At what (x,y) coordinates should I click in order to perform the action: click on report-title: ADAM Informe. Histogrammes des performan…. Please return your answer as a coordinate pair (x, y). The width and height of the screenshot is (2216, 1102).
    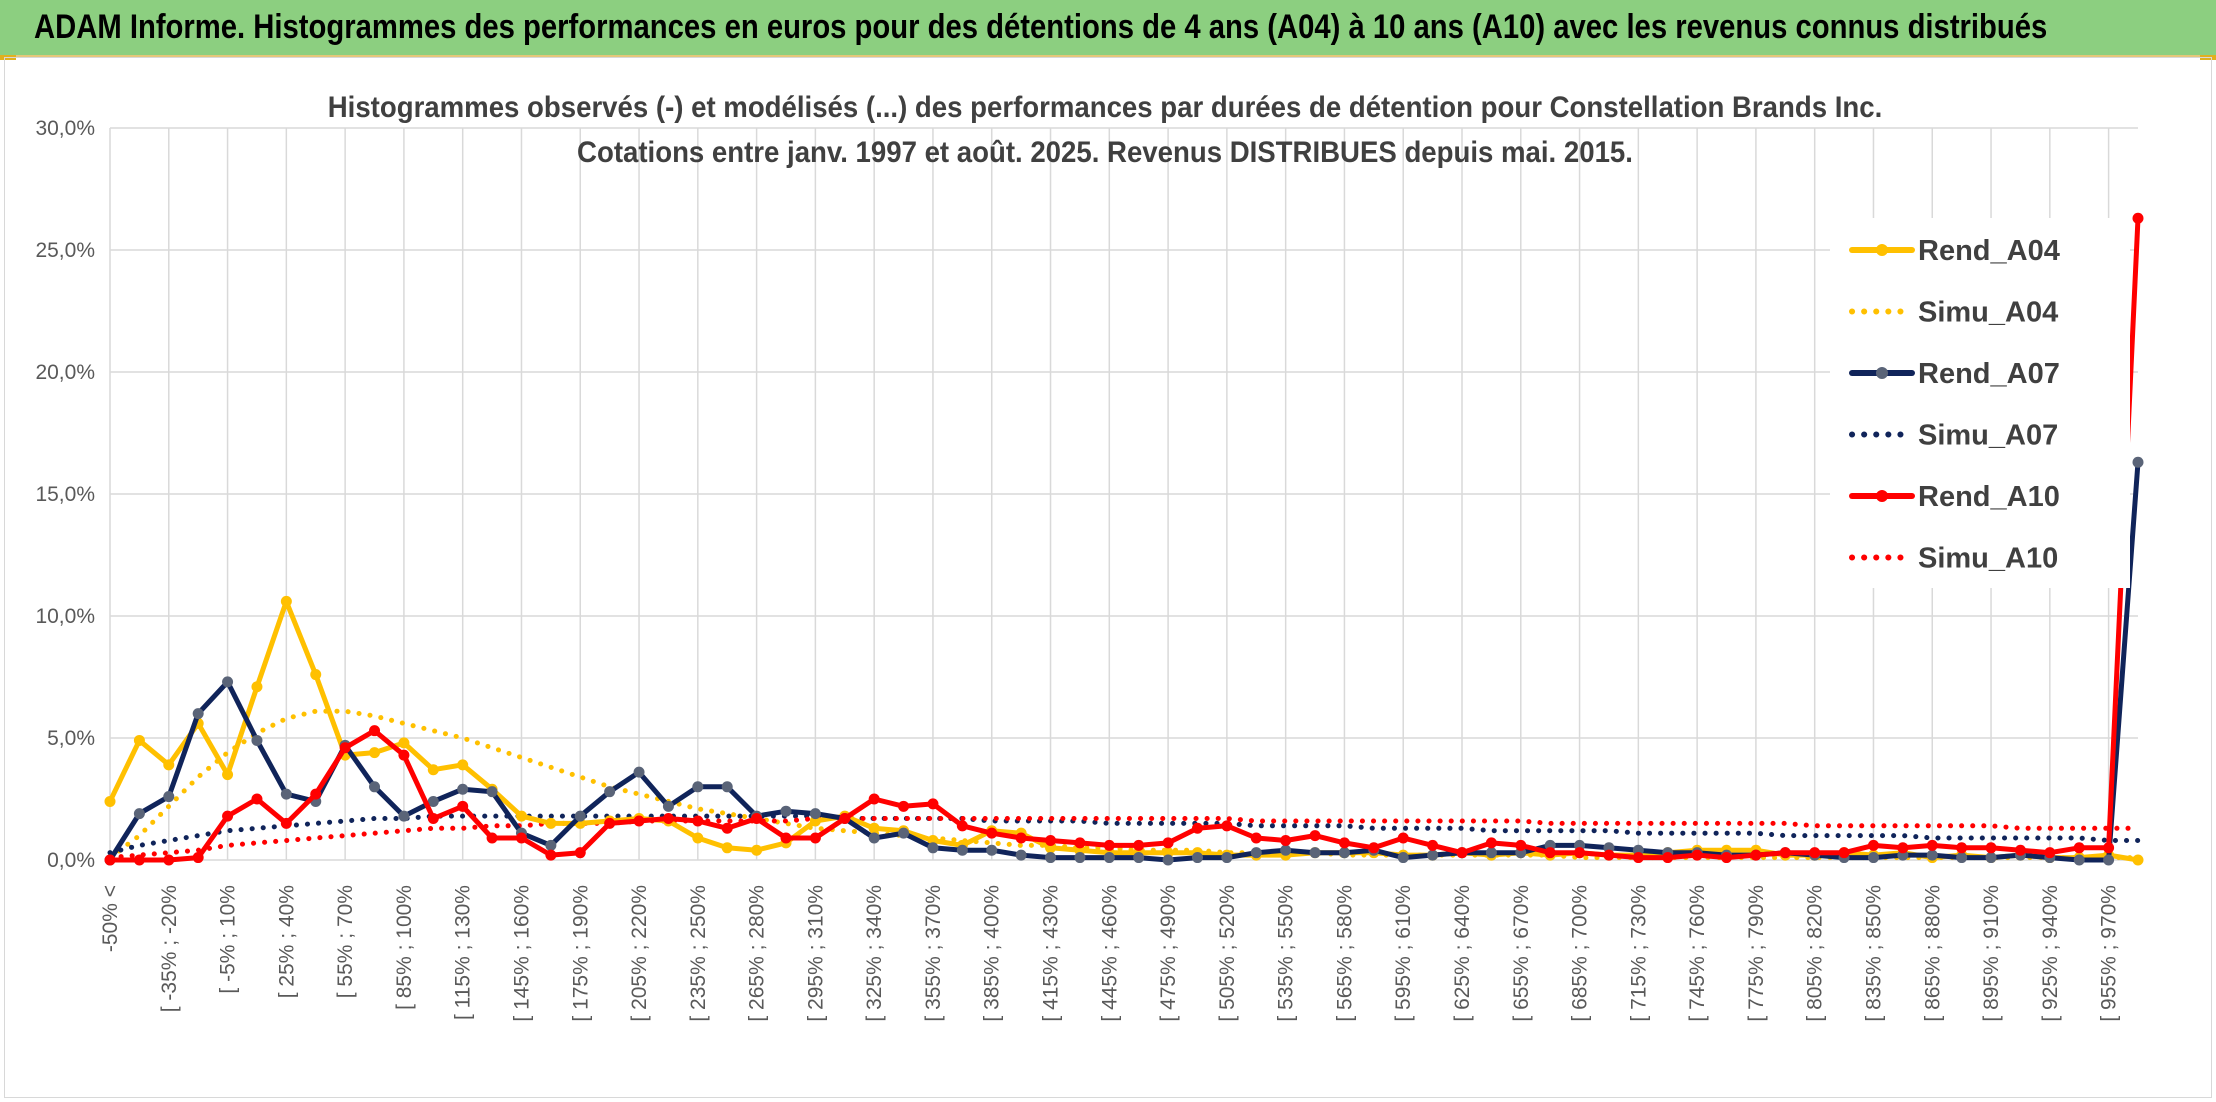
    Looking at the image, I should click on (1041, 27).